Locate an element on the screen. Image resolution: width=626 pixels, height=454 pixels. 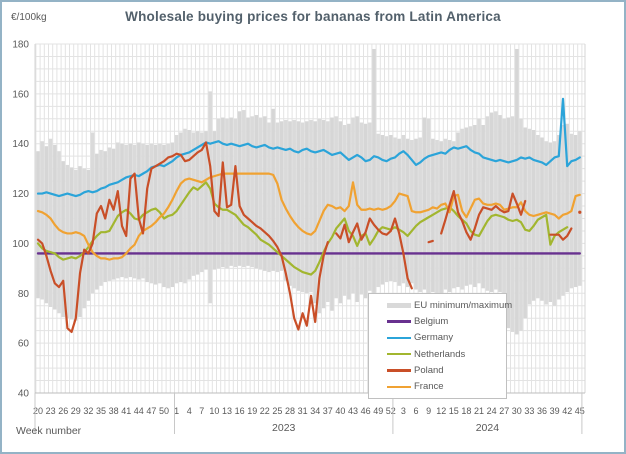
x-tick-label: 42 is located at coordinates (567, 411).